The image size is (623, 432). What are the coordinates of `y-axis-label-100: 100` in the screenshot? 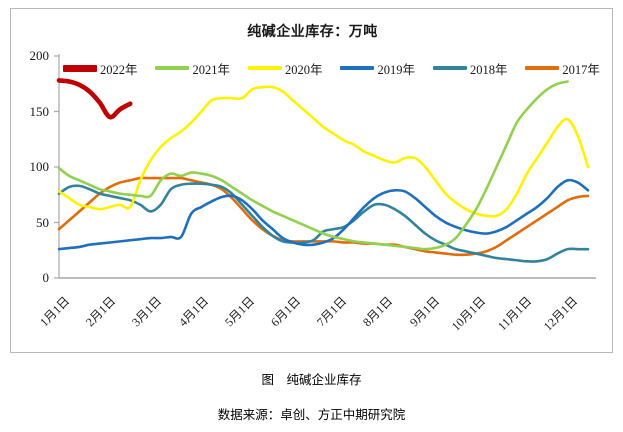 It's located at (39, 166).